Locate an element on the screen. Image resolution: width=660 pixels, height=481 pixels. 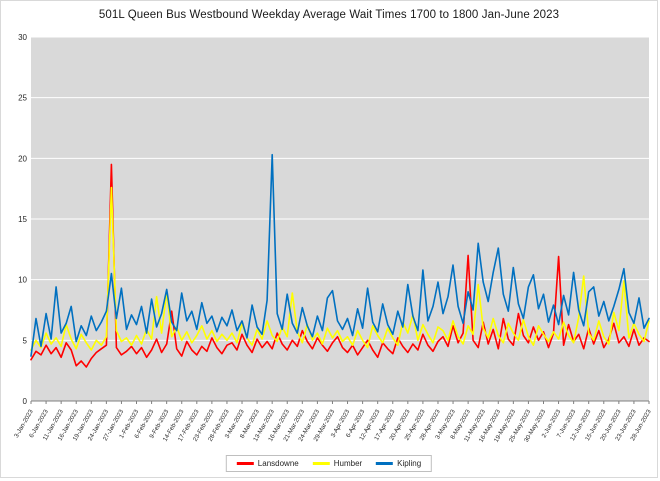
legend-swatch-lansdowne is located at coordinates (245, 463).